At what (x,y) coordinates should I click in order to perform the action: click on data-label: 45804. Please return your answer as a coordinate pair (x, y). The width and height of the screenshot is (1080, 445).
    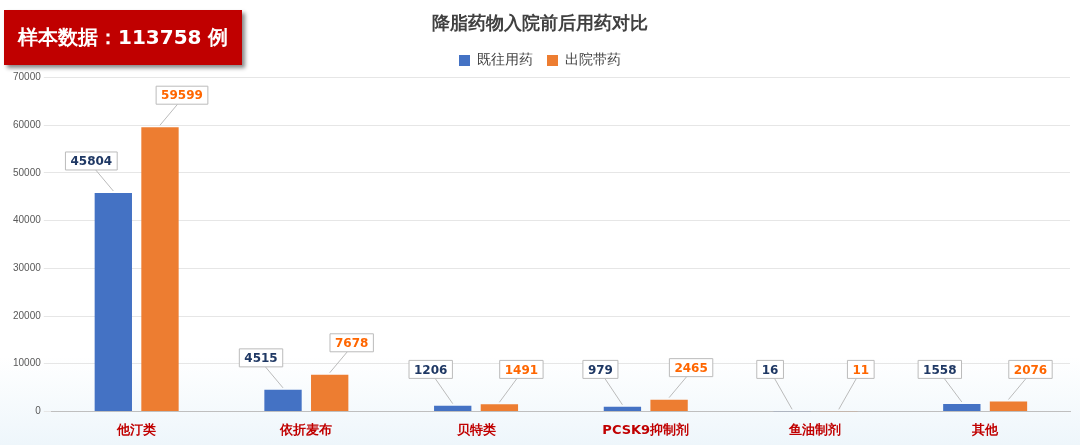
    Looking at the image, I should click on (91, 161).